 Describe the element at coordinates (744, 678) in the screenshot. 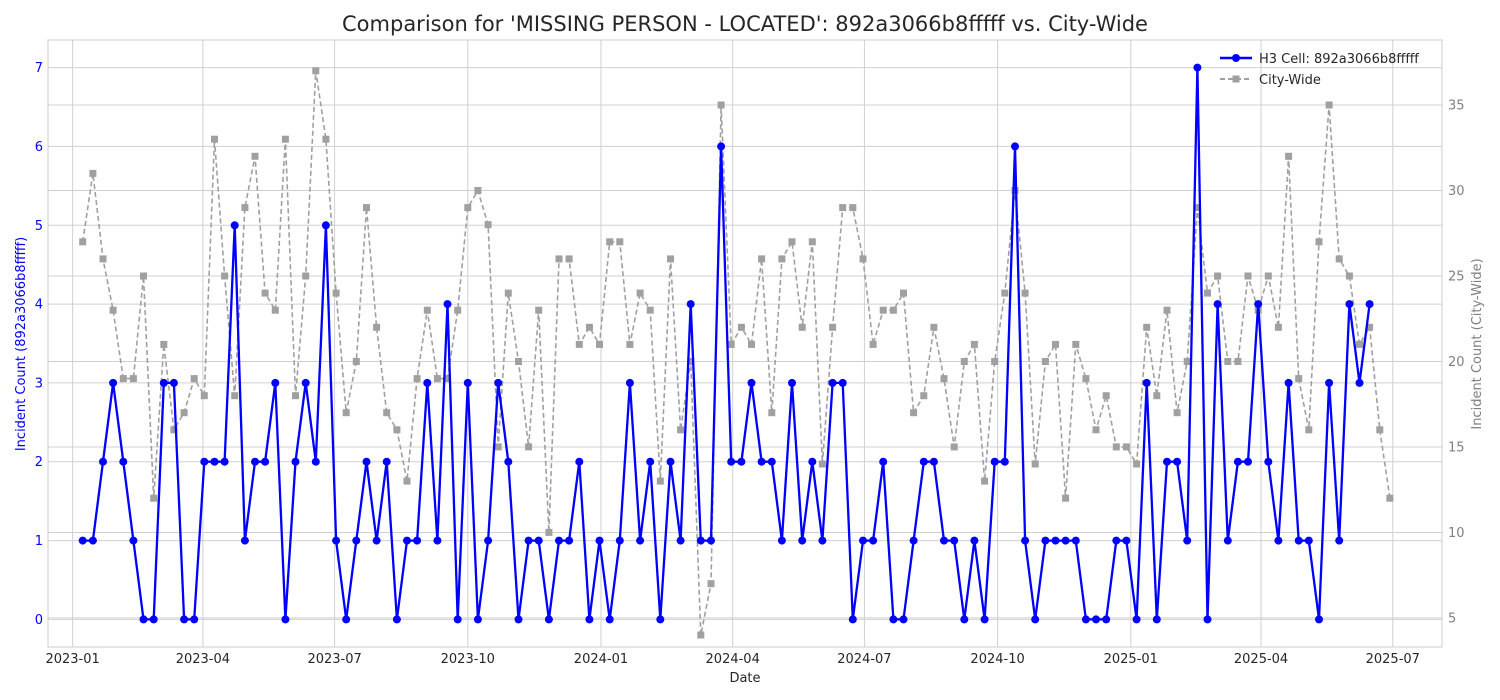

I see `x-axis-label: Date` at that location.